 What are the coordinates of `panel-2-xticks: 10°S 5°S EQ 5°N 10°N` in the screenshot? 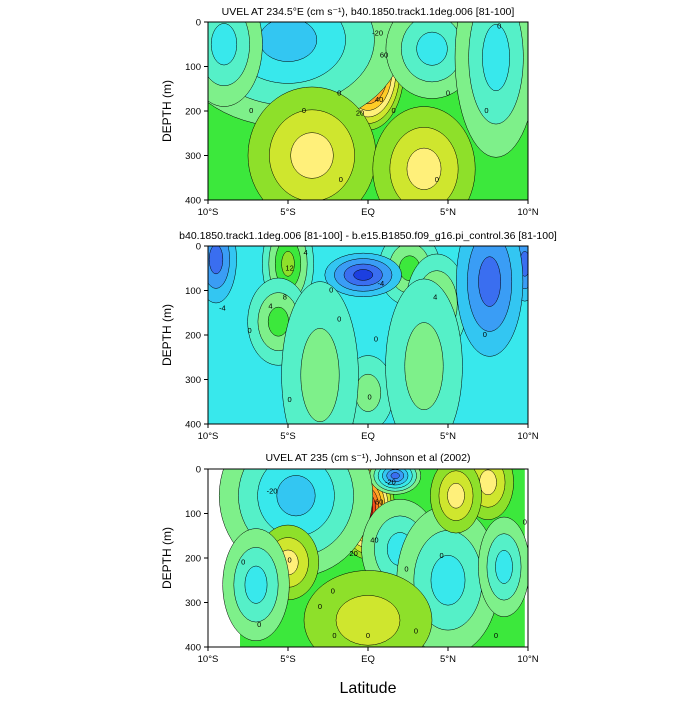 It's located at (368, 433).